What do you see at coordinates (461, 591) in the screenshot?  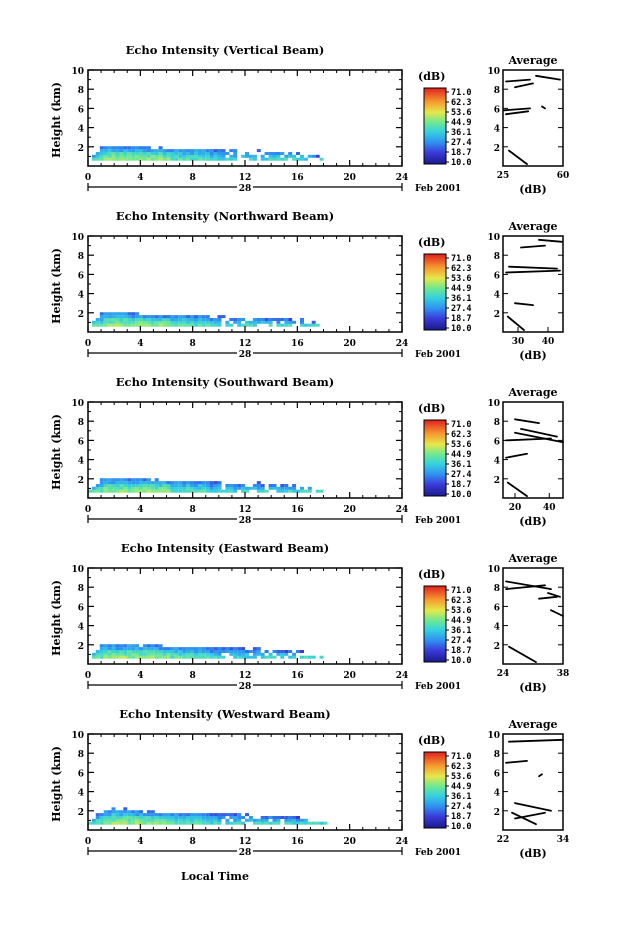 I see `colorbar-tick-label: 71.0` at bounding box center [461, 591].